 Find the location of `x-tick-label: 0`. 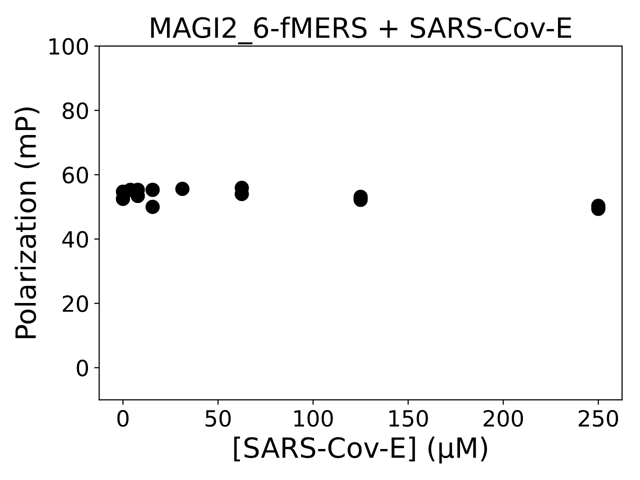

x-tick-label: 0 is located at coordinates (123, 418).